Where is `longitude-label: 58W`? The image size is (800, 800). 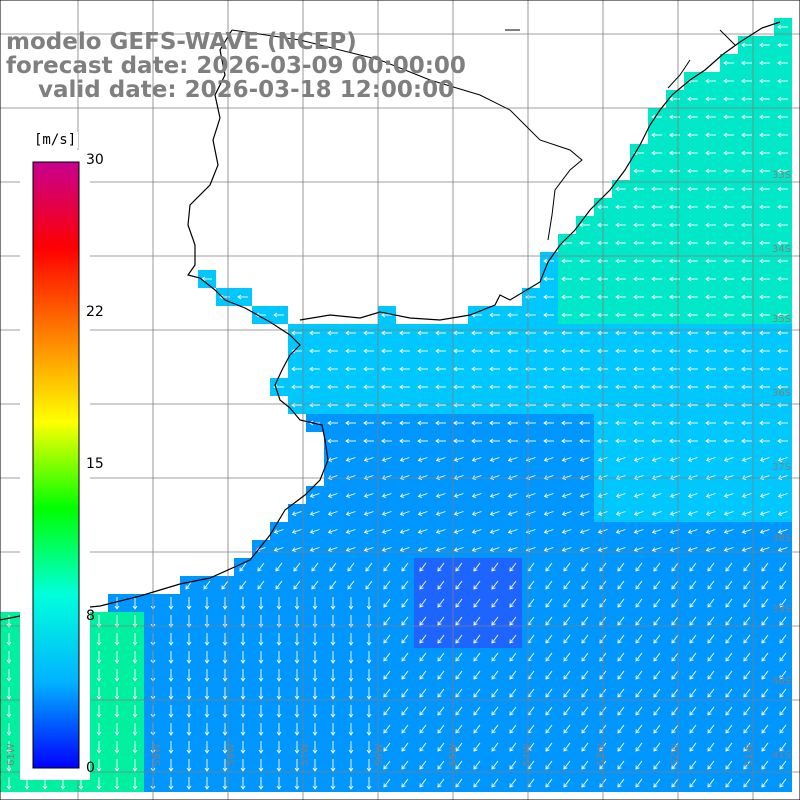 longitude-label: 58W is located at coordinates (231, 754).